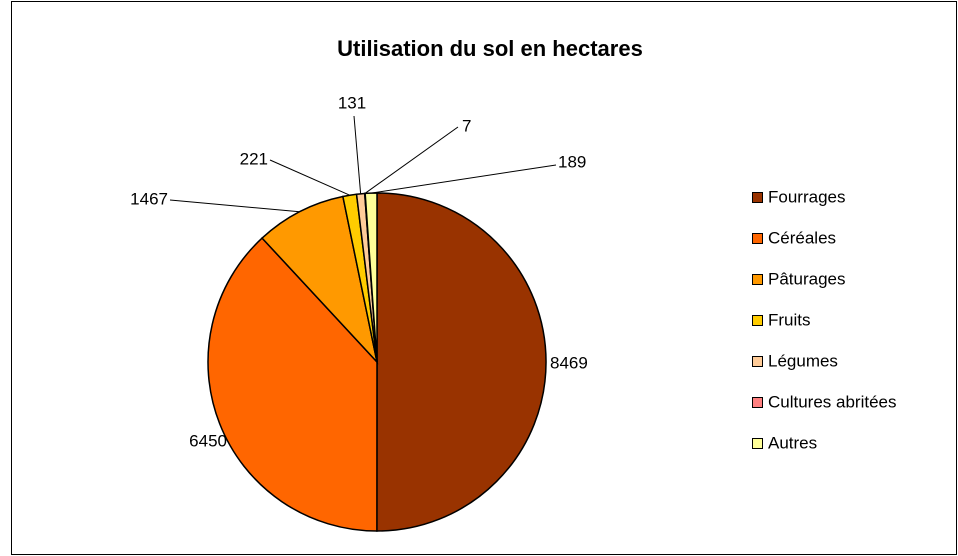  I want to click on data-label: 7, so click(466, 125).